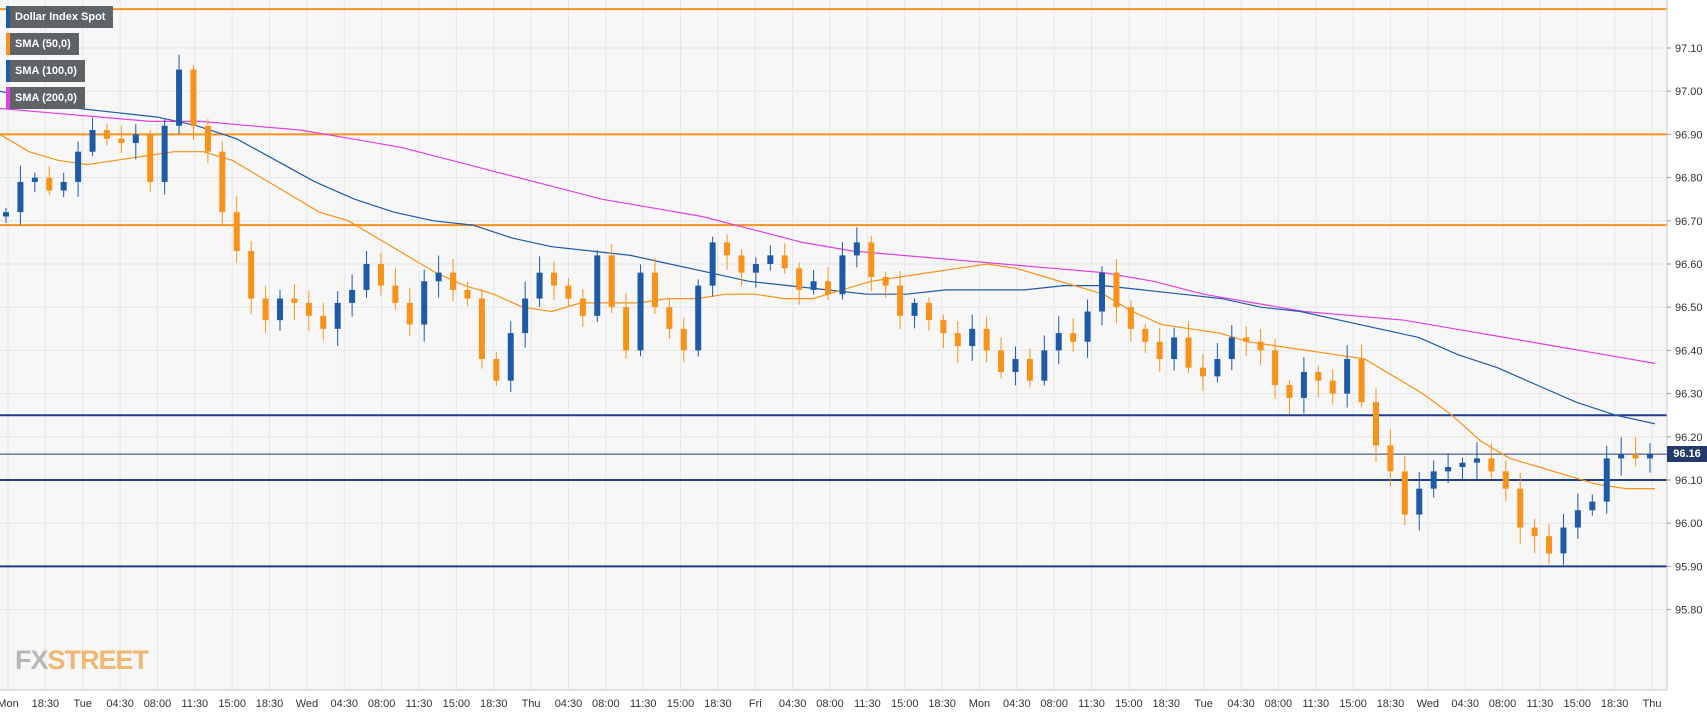 The width and height of the screenshot is (1707, 712). I want to click on legend-dollar-index-spot: Dollar Index Spot, so click(60, 17).